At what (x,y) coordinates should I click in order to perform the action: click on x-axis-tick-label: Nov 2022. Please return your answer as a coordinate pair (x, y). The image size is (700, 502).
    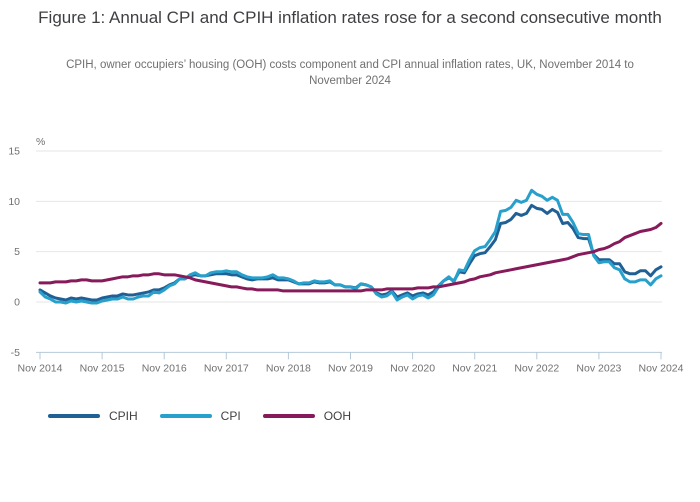
    Looking at the image, I should click on (536, 368).